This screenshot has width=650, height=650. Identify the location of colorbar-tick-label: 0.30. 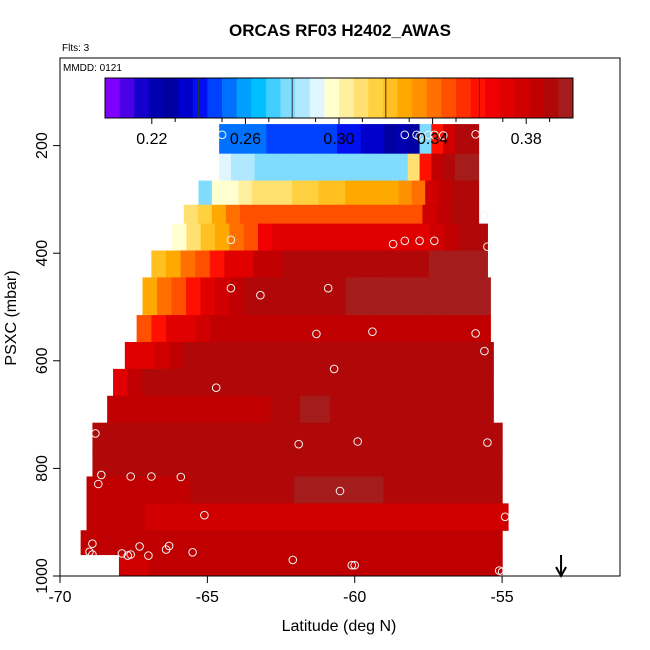
(338, 139).